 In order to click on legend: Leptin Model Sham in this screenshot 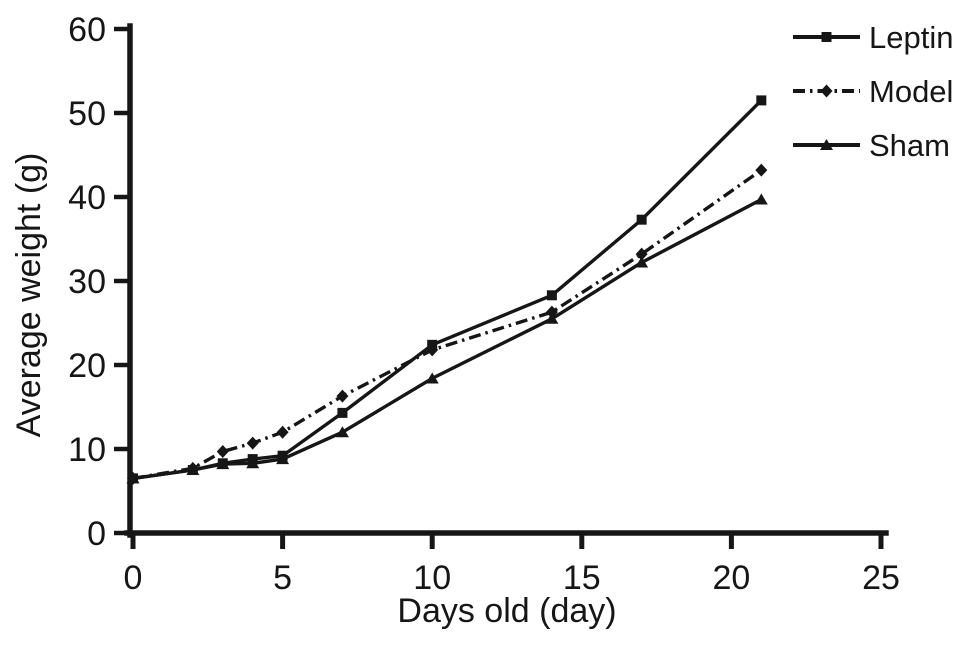, I will do `click(873, 91)`.